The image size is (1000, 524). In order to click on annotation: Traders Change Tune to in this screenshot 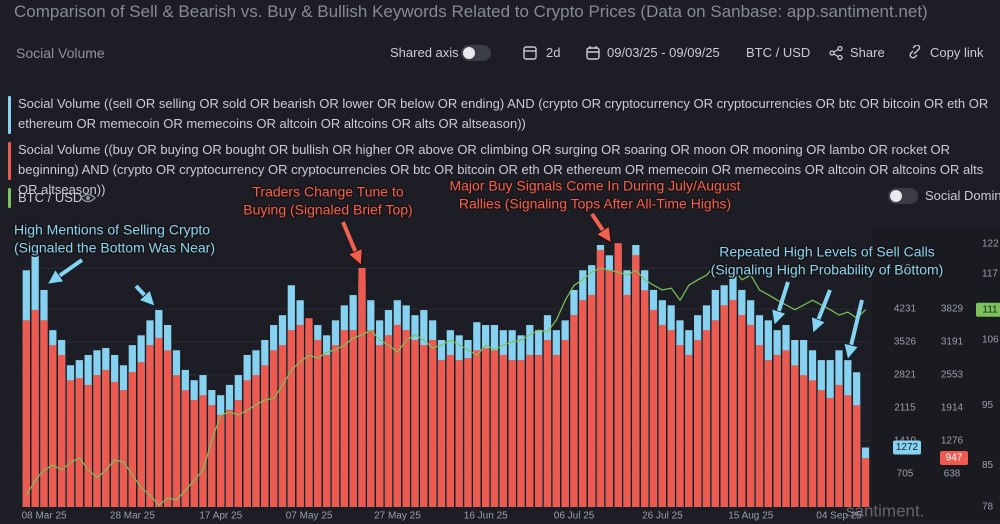, I will do `click(327, 192)`.